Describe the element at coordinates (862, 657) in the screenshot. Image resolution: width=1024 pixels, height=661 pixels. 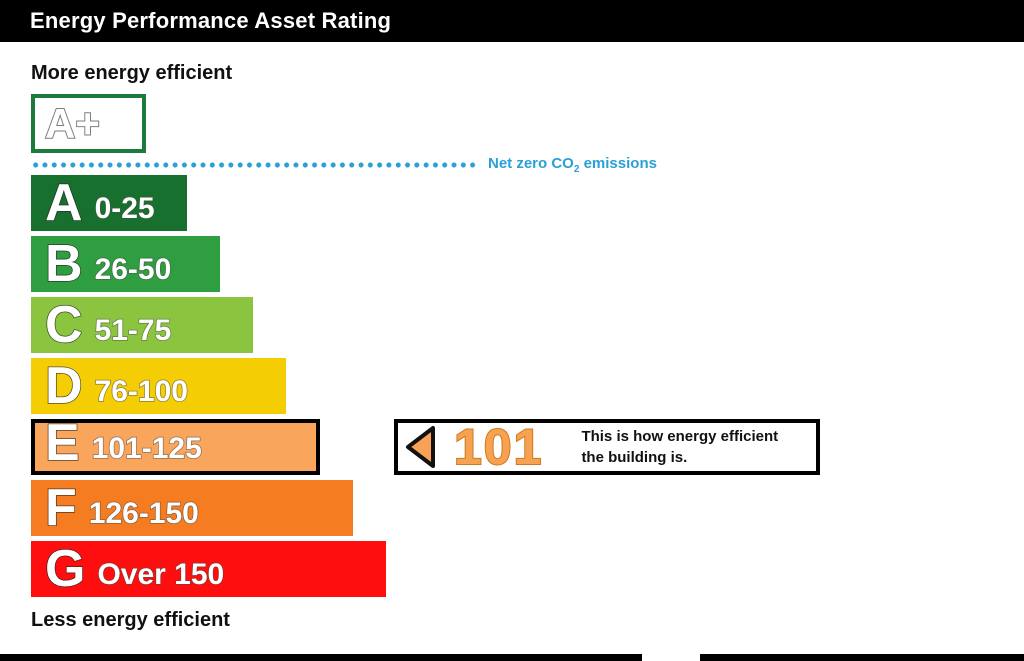
I see `footer-bar-right` at that location.